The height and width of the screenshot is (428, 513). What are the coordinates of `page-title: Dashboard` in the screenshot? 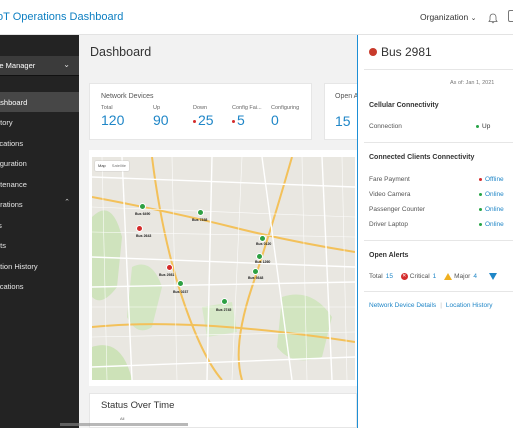 It's located at (121, 52).